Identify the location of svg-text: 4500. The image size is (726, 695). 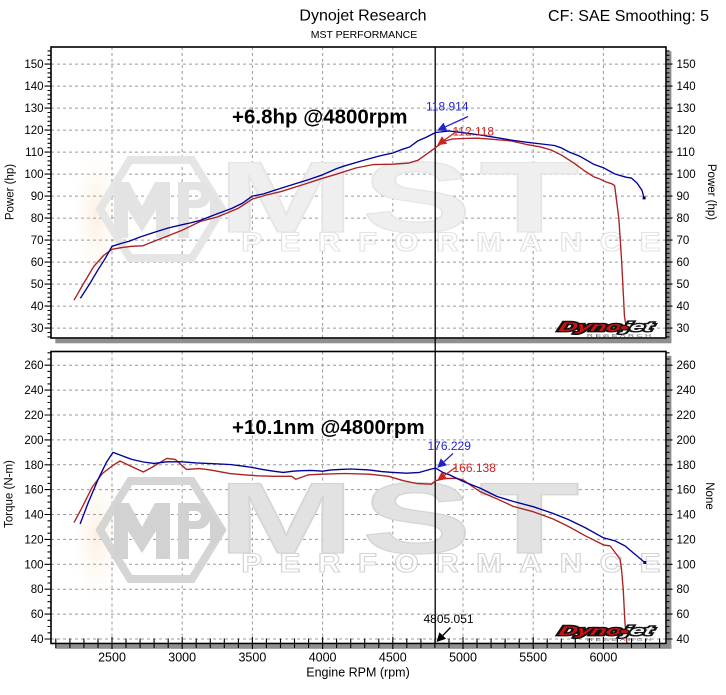
(393, 658).